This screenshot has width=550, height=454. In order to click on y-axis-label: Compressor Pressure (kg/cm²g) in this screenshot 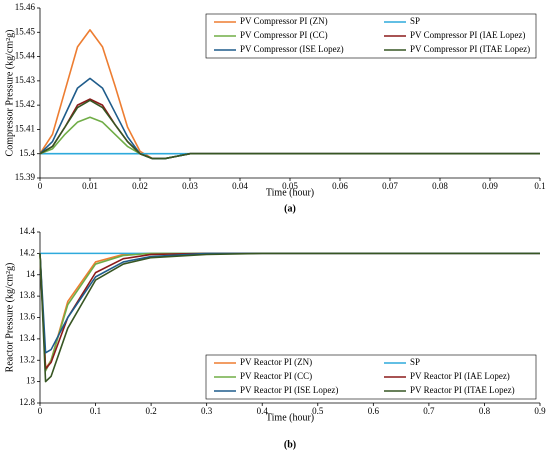, I will do `click(9, 93)`.